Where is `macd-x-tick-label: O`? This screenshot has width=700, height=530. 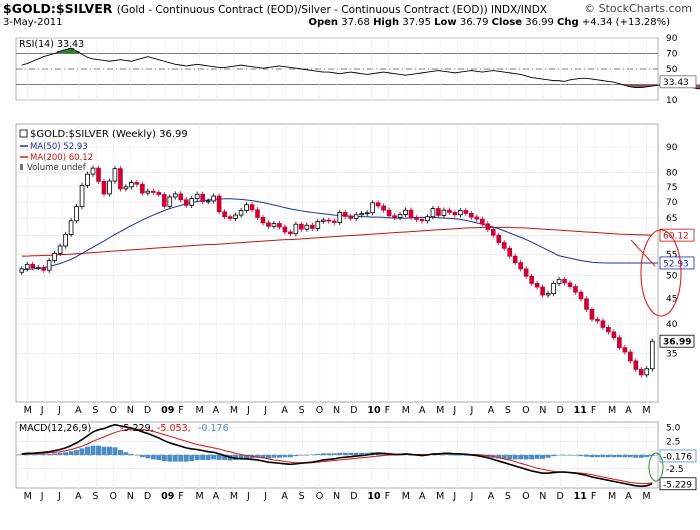 macd-x-tick-label: O is located at coordinates (113, 496).